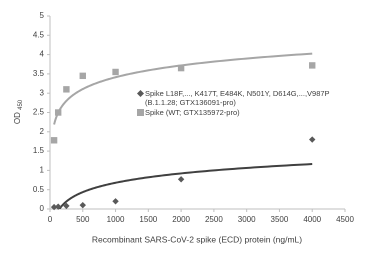 The image size is (385, 253). I want to click on y-tick-label: 4, so click(42, 54).